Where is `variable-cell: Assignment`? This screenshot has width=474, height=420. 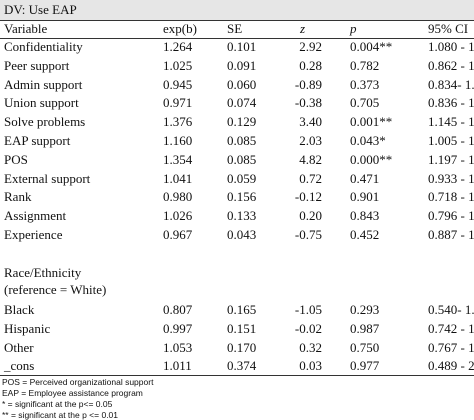
variable-cell: Assignment is located at coordinates (35, 216).